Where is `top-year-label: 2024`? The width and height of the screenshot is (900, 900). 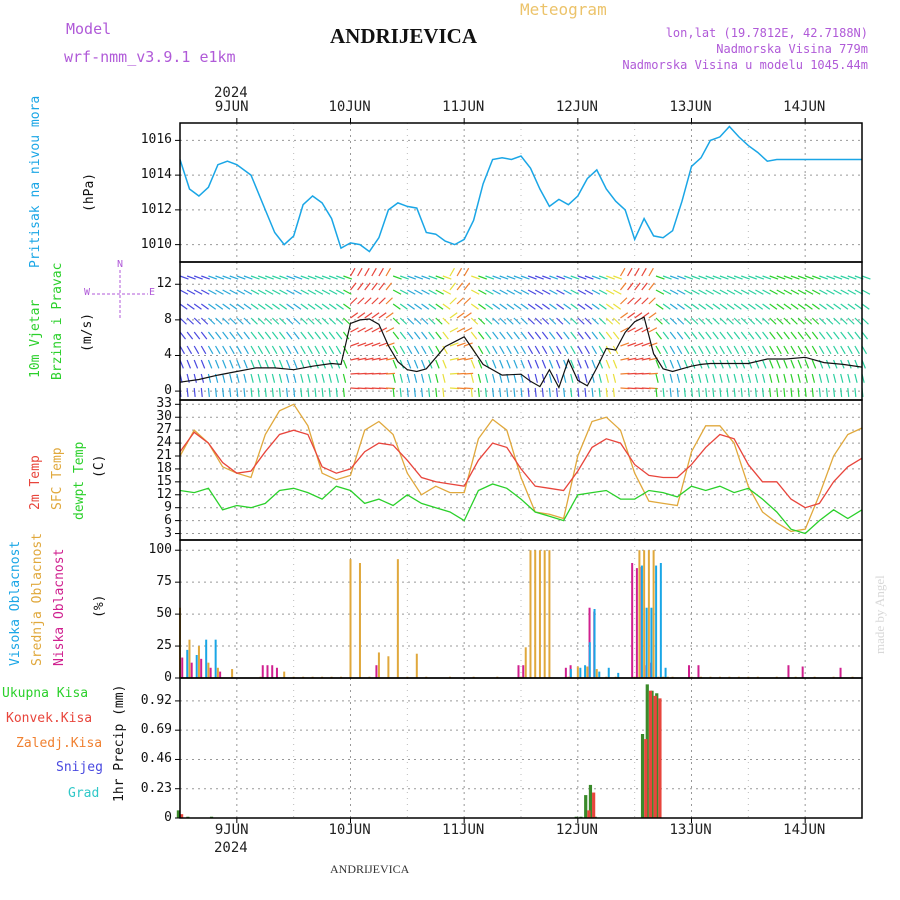
top-year-label: 2024 is located at coordinates (231, 93).